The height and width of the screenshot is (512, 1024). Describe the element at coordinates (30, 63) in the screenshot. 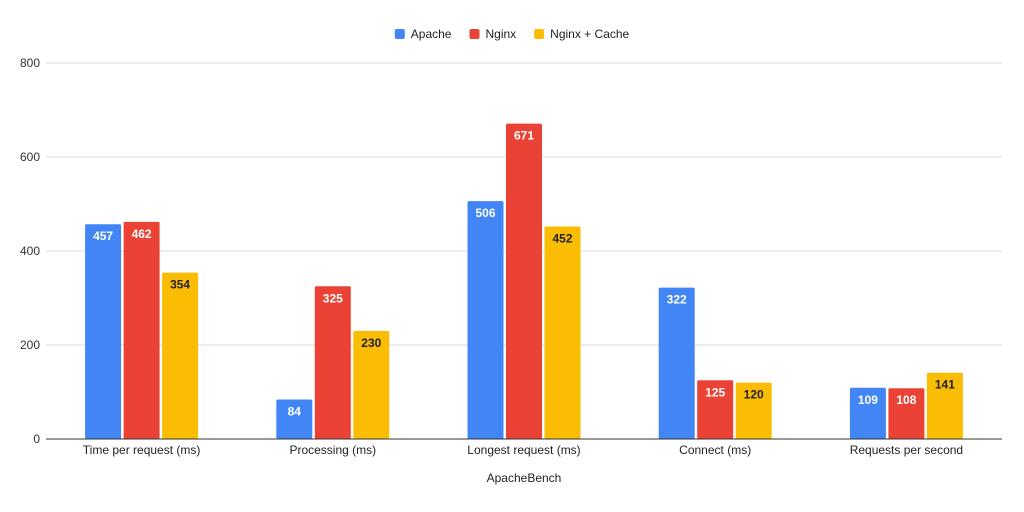

I see `y-tick-label: 800` at that location.